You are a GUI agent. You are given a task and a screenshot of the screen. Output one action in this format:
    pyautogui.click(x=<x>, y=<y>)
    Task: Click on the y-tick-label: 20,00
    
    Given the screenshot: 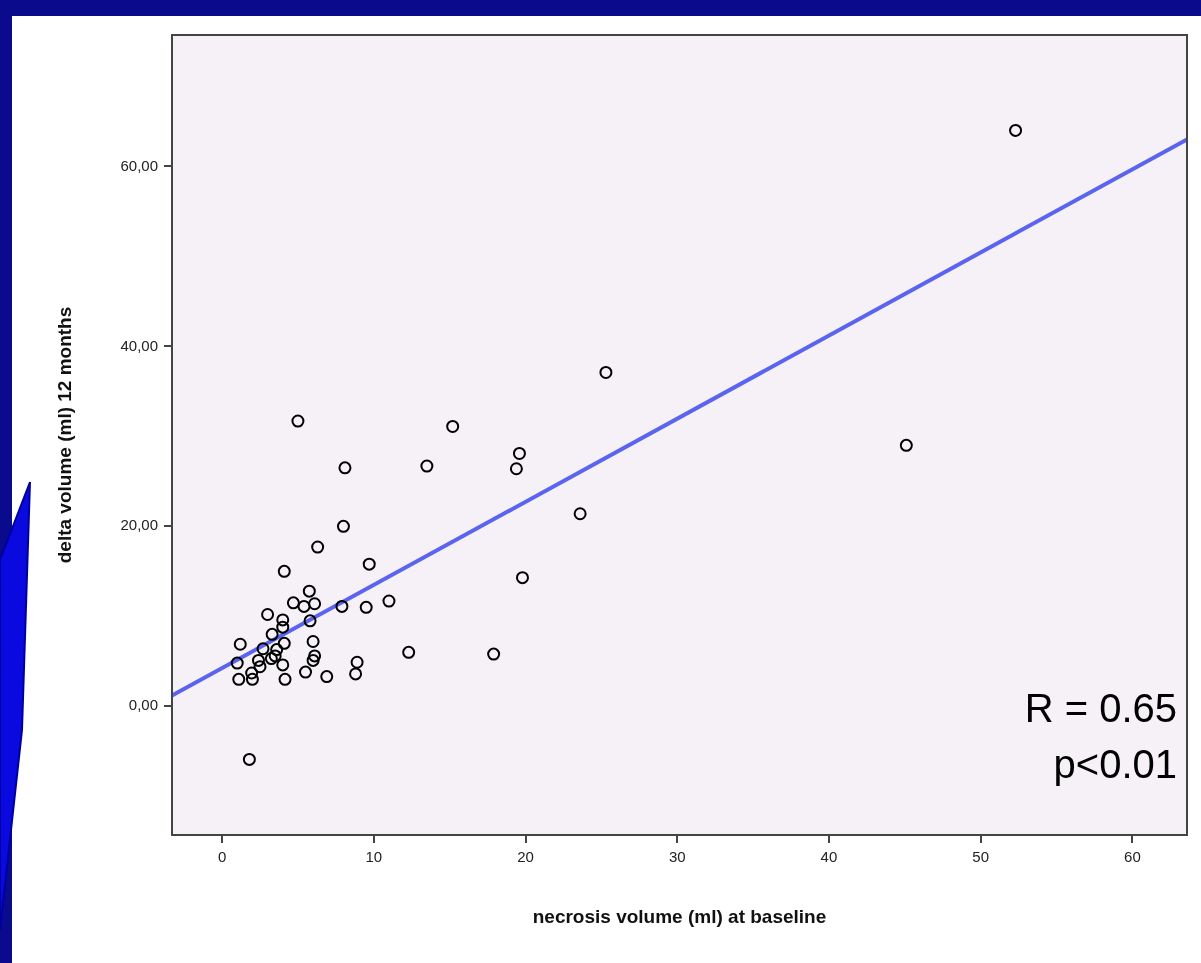 What is the action you would take?
    pyautogui.click(x=139, y=525)
    